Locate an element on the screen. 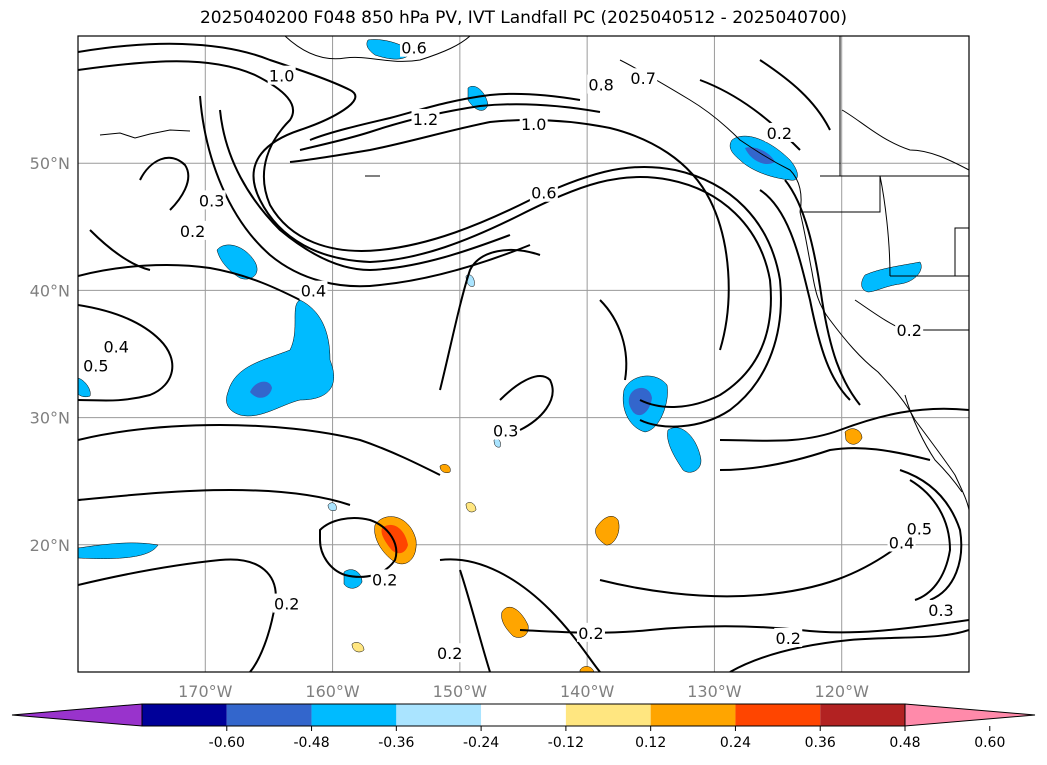 This screenshot has height=765, width=1047. colorbar-tick-label: 0.60 is located at coordinates (989, 743).